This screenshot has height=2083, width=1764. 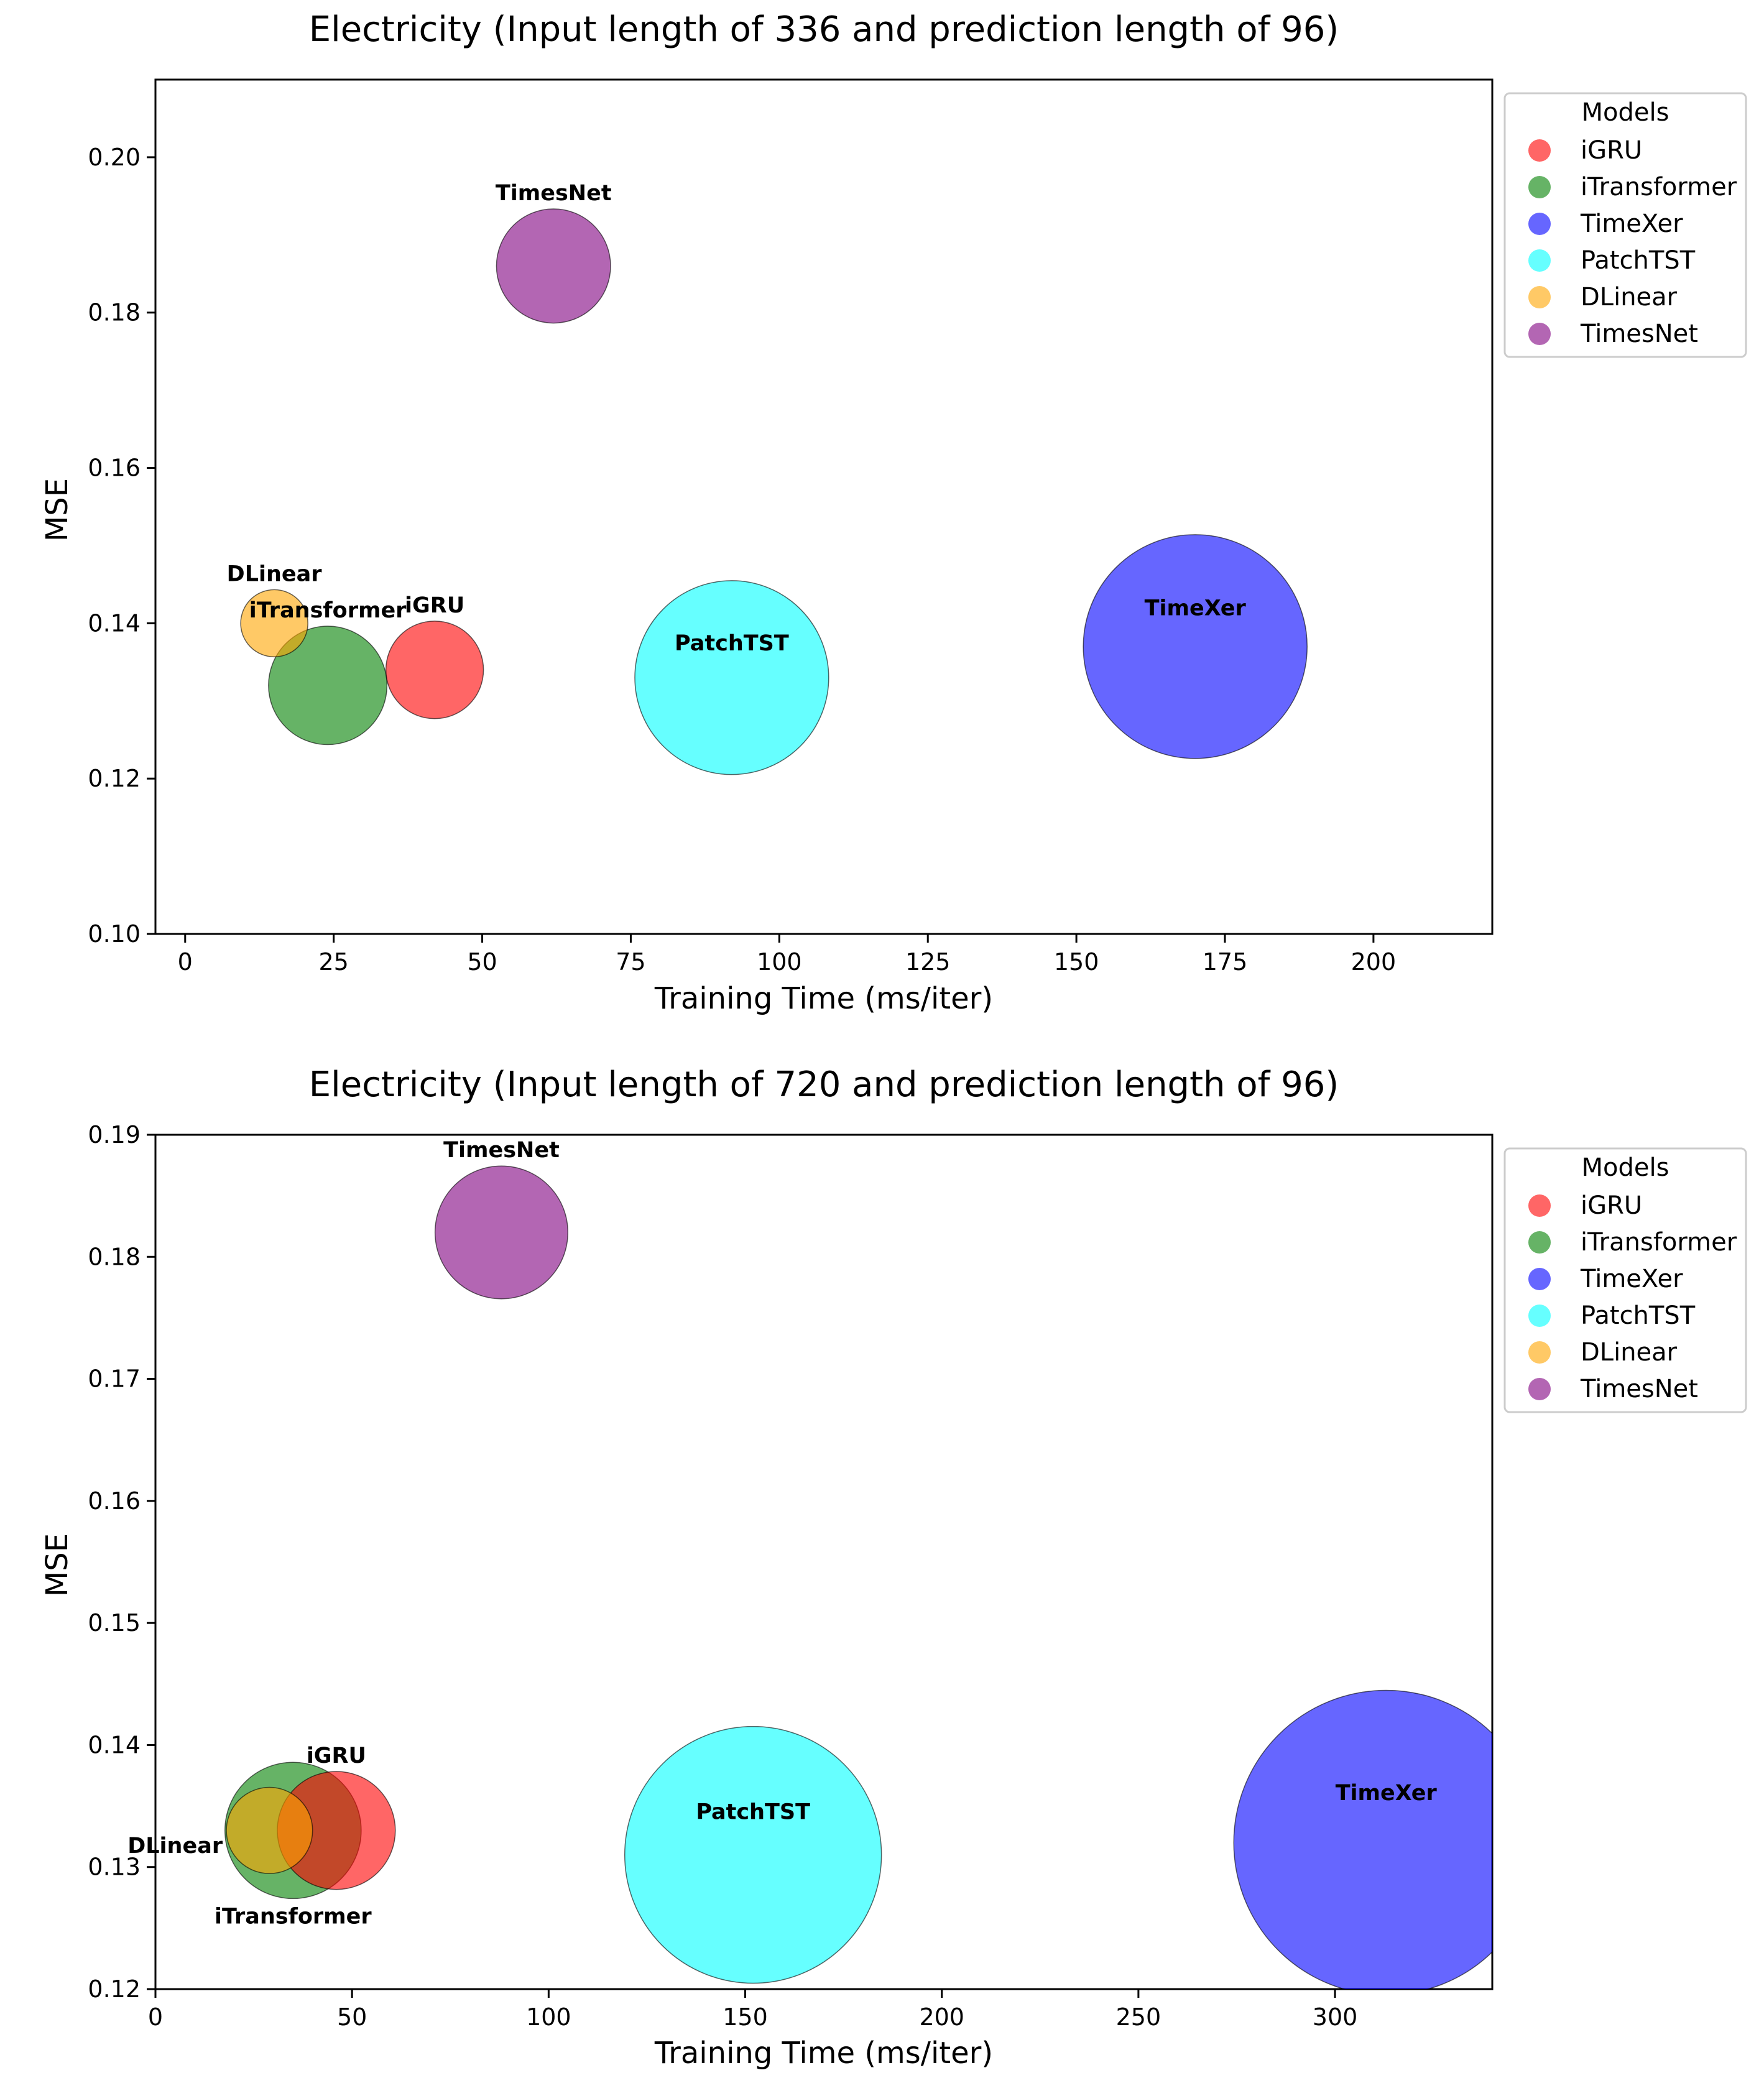 I want to click on x-axis-ticks: 0 25 50 75 100 125 150 175 200, so click(x=787, y=955).